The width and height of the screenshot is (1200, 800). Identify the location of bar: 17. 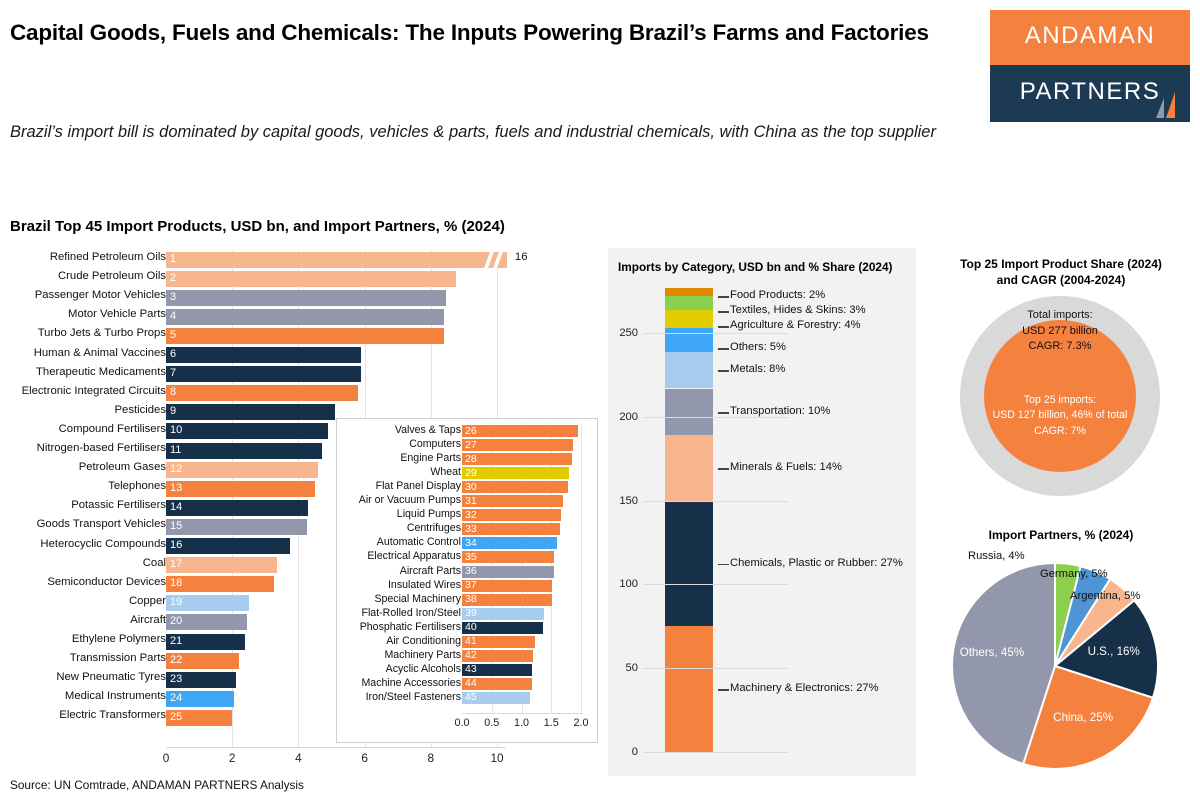
(221, 565).